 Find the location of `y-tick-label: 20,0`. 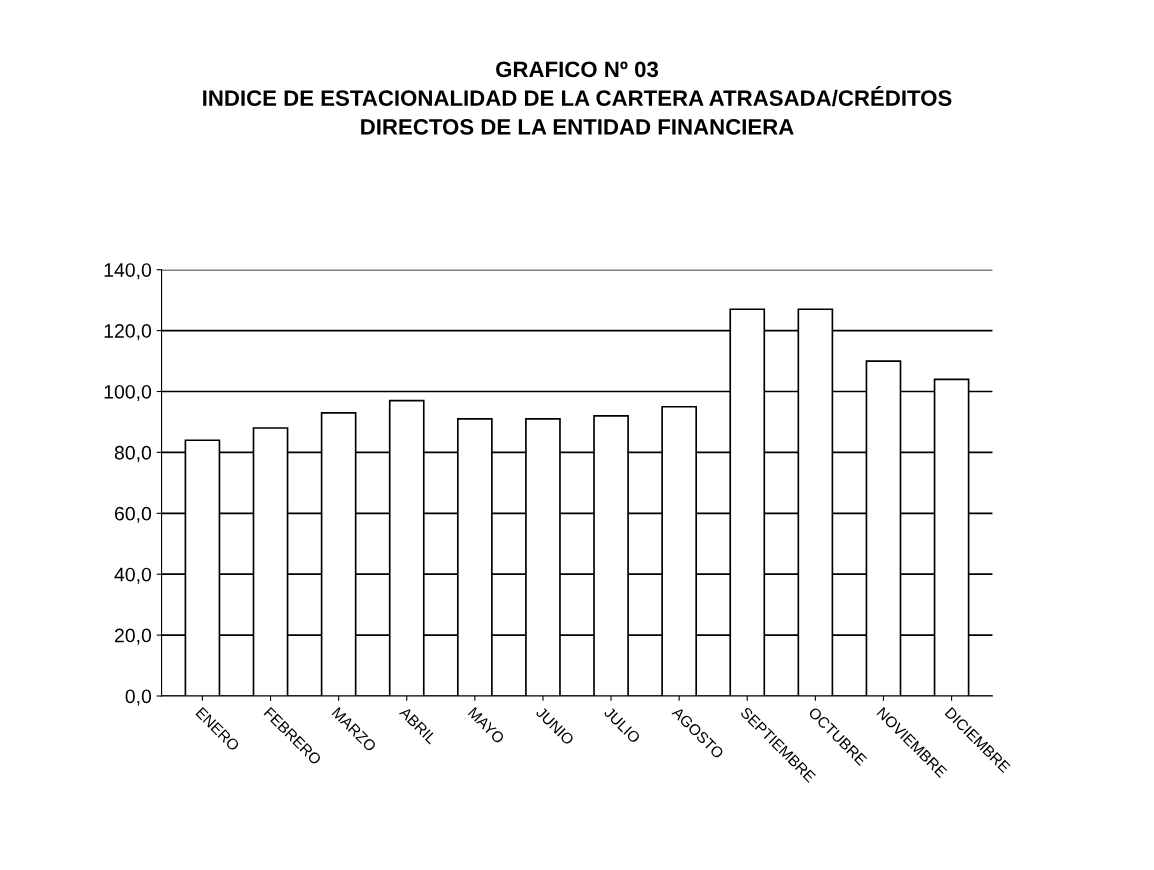

y-tick-label: 20,0 is located at coordinates (133, 636).